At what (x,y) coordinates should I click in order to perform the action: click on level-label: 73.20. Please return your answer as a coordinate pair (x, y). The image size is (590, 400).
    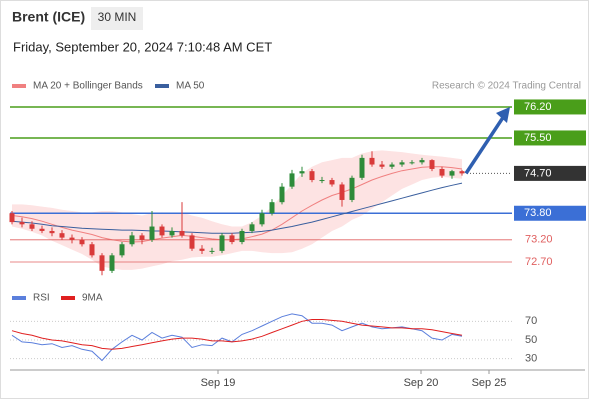
    Looking at the image, I should click on (539, 240).